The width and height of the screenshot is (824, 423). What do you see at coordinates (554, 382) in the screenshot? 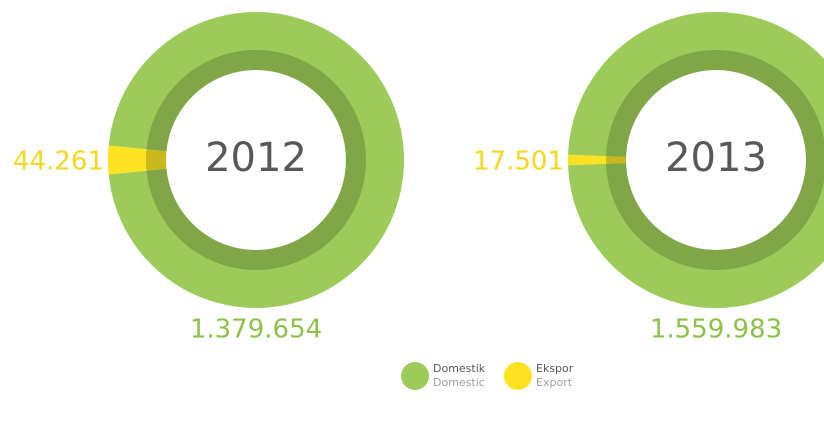
I see `legend-subtitle: Export` at bounding box center [554, 382].